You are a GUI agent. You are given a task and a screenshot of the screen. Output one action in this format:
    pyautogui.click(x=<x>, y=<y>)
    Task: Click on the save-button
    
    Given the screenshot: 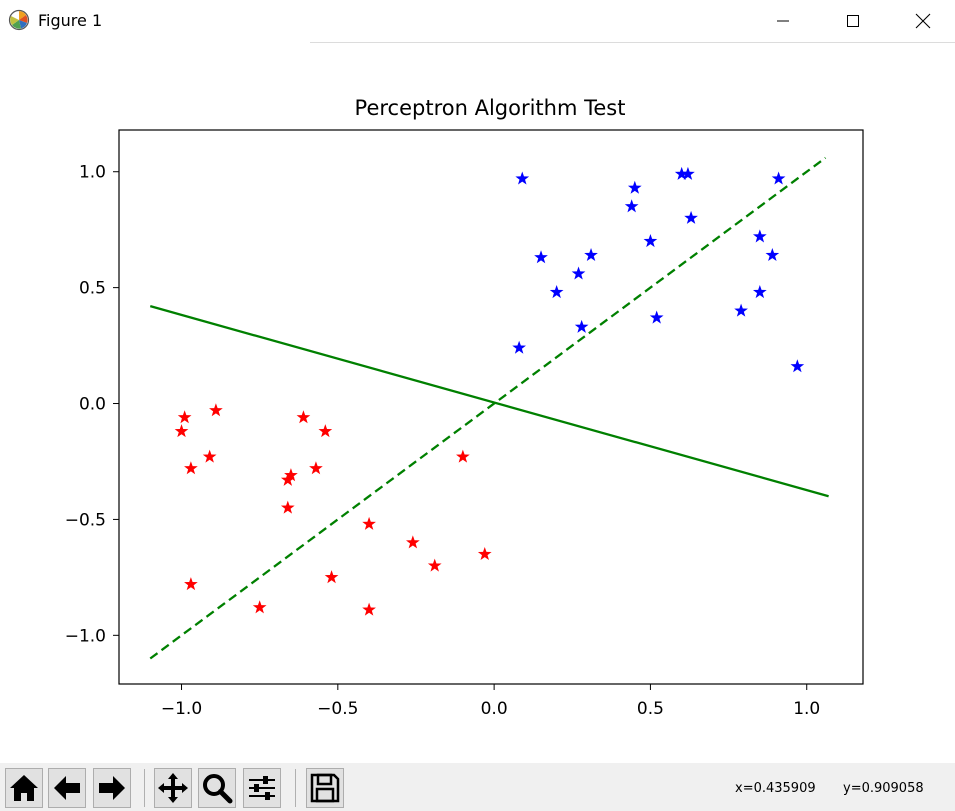 What is the action you would take?
    pyautogui.click(x=325, y=788)
    